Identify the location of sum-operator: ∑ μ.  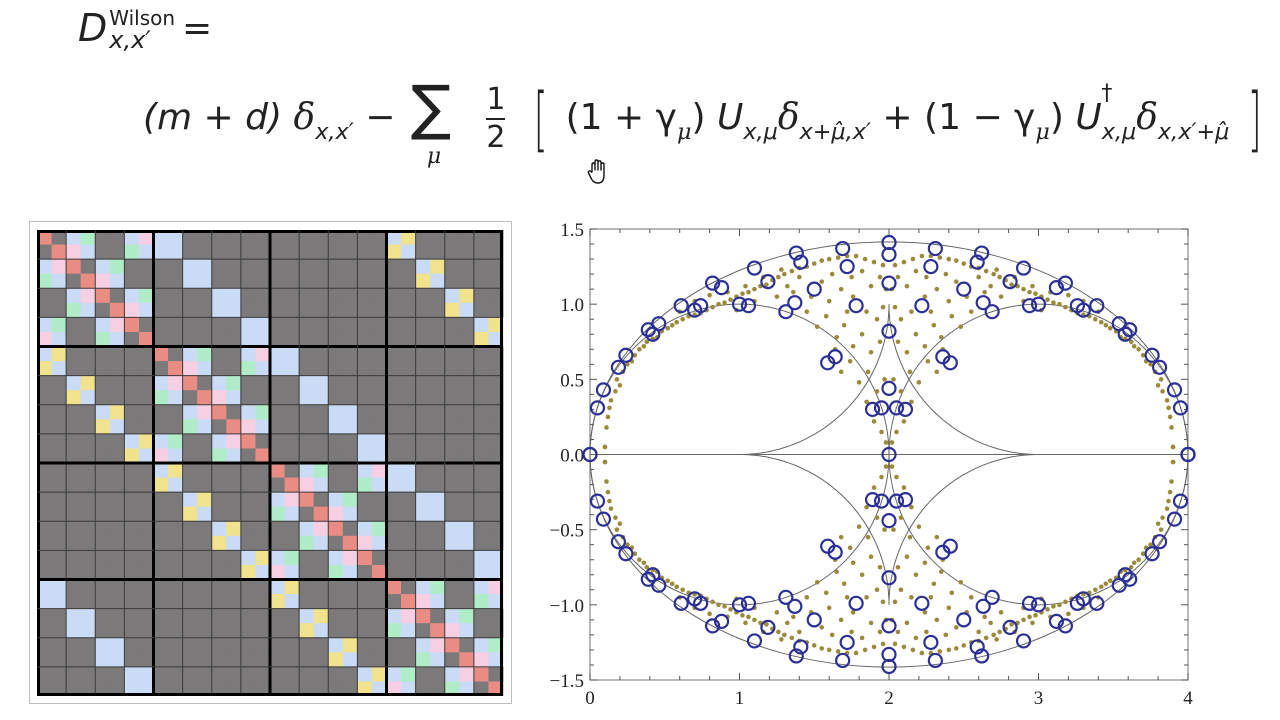
(436, 123).